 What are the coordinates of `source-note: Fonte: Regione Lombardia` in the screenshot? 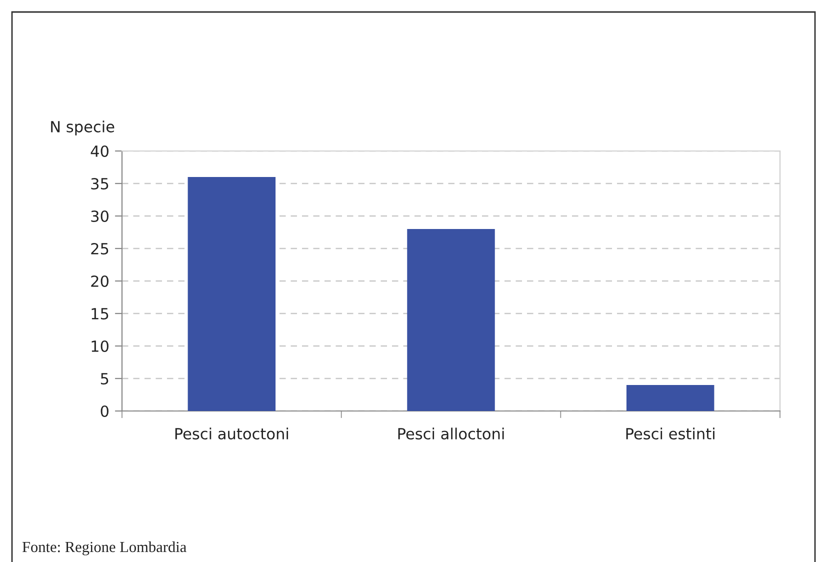 It's located at (104, 548).